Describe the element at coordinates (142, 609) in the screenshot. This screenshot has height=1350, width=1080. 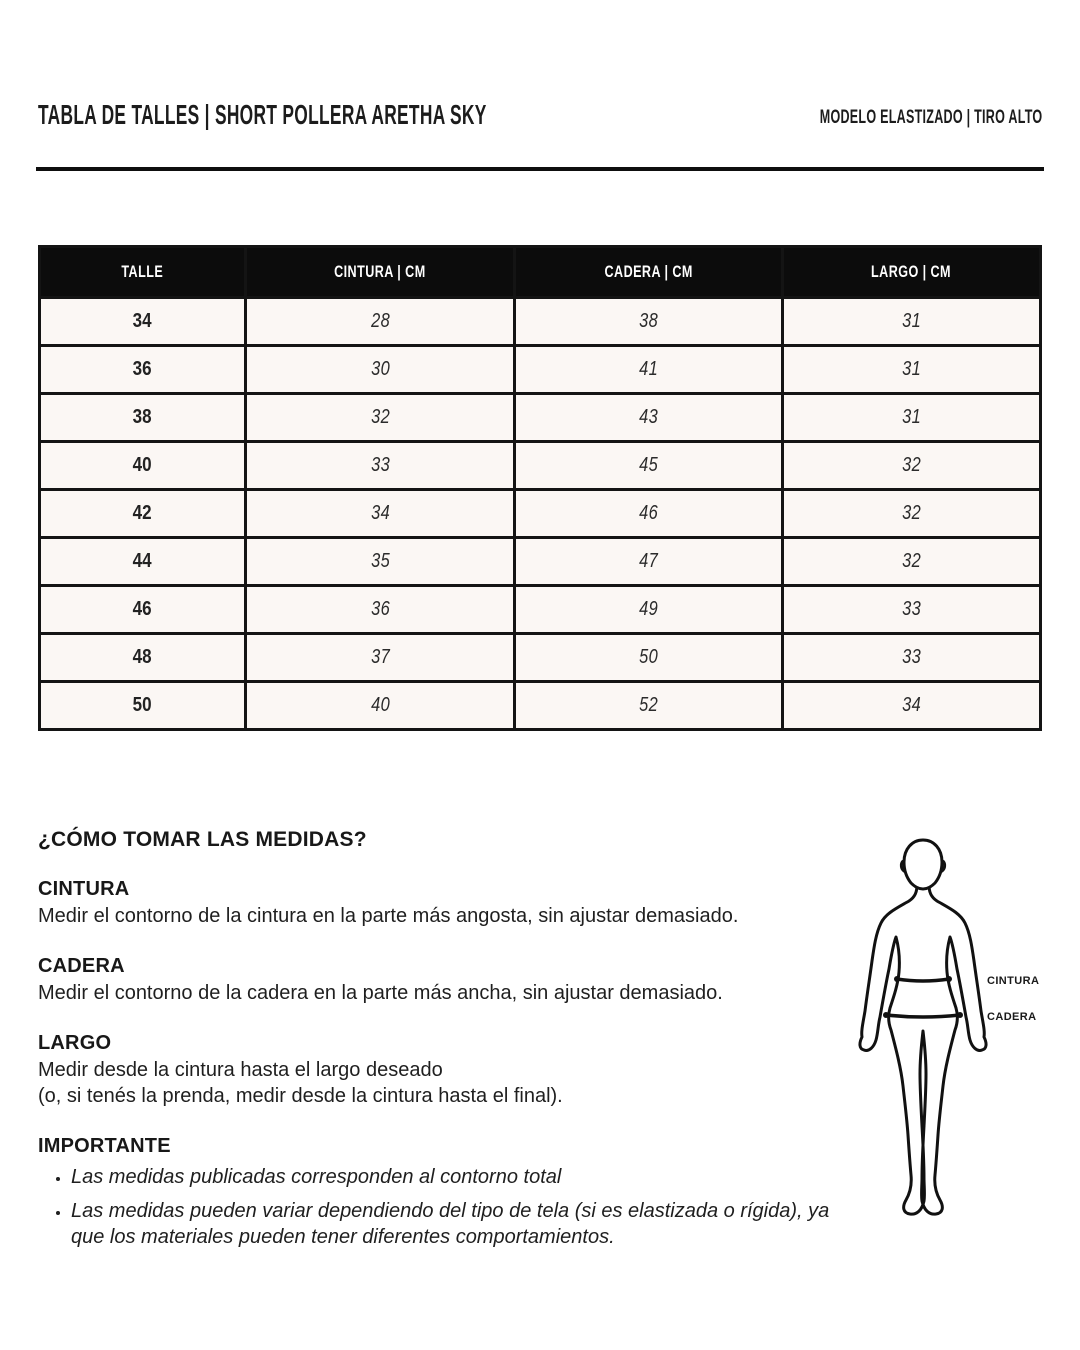
I see `cell-talle: 46` at that location.